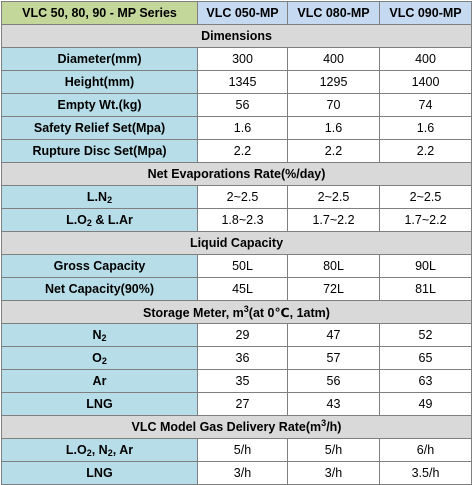 This screenshot has height=485, width=472. I want to click on table-row: Net Capacity(90%) 45L 72L 81L, so click(236, 289).